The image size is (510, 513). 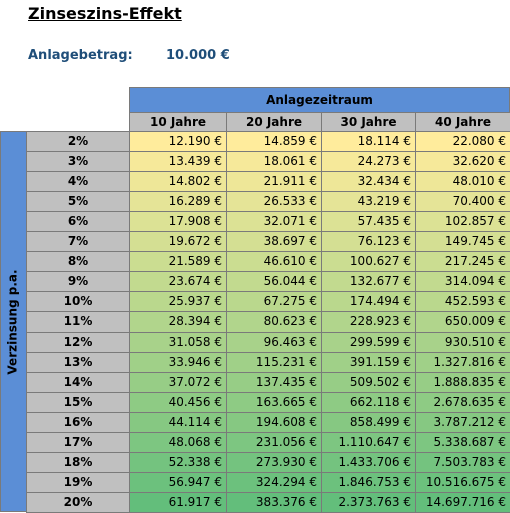 I want to click on value-cell: 2.678.635 €, so click(x=462, y=402).